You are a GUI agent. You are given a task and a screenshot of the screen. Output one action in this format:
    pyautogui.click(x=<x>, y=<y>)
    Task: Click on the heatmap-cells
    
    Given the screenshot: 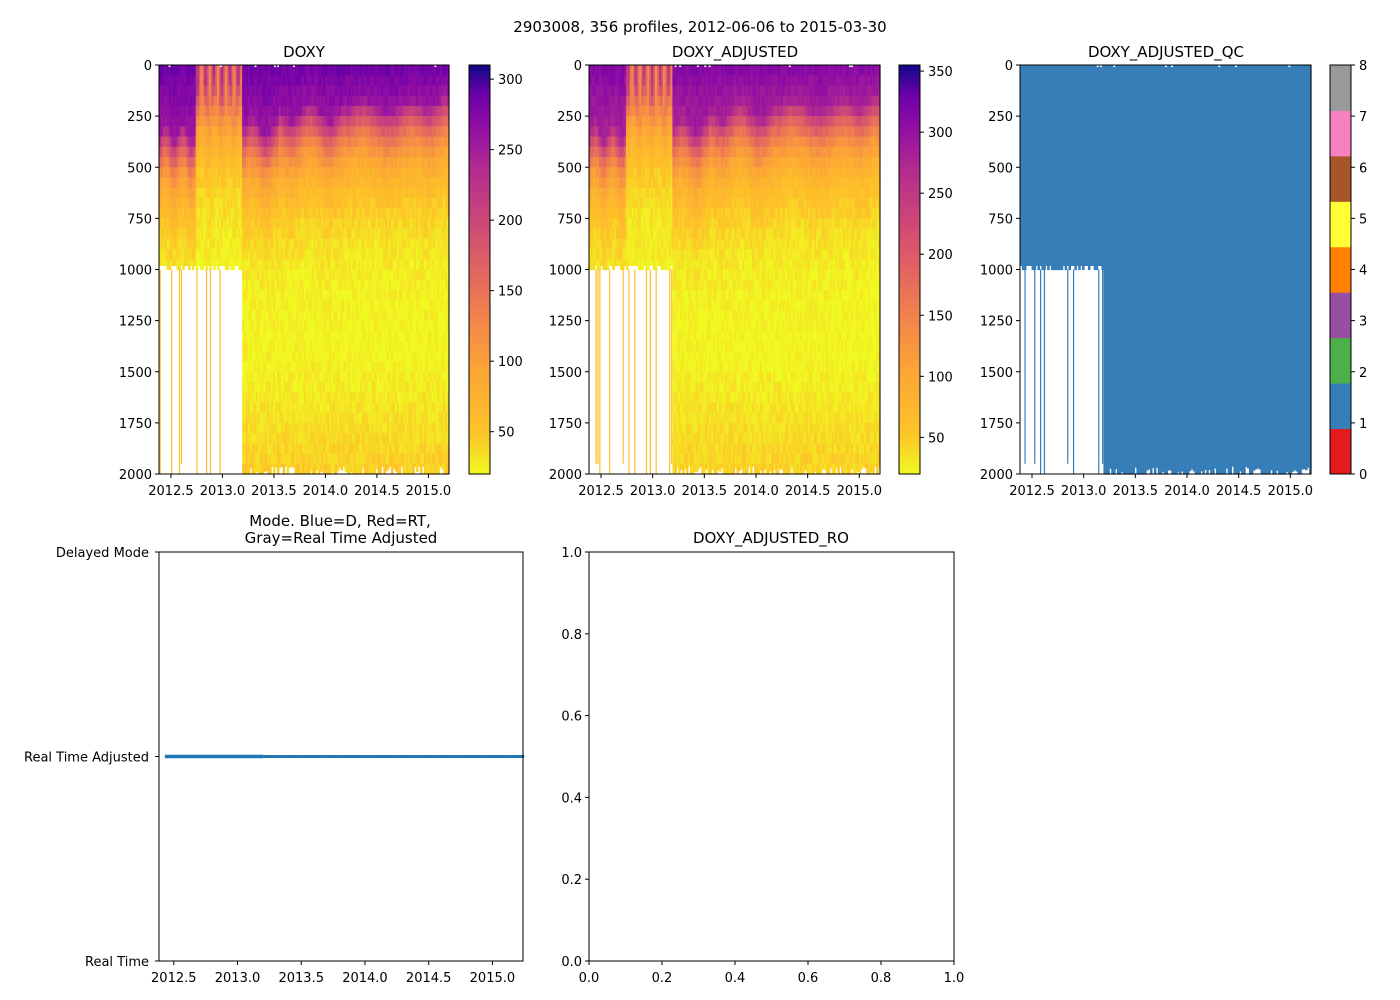 What is the action you would take?
    pyautogui.click(x=304, y=270)
    